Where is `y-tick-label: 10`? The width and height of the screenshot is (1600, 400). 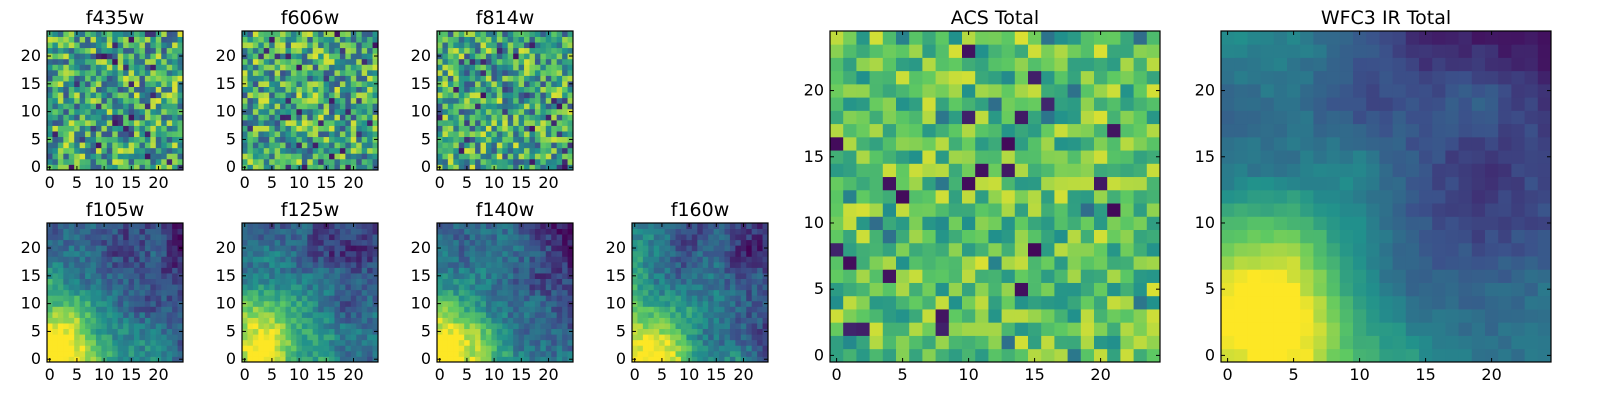 y-tick-label: 10 is located at coordinates (616, 303).